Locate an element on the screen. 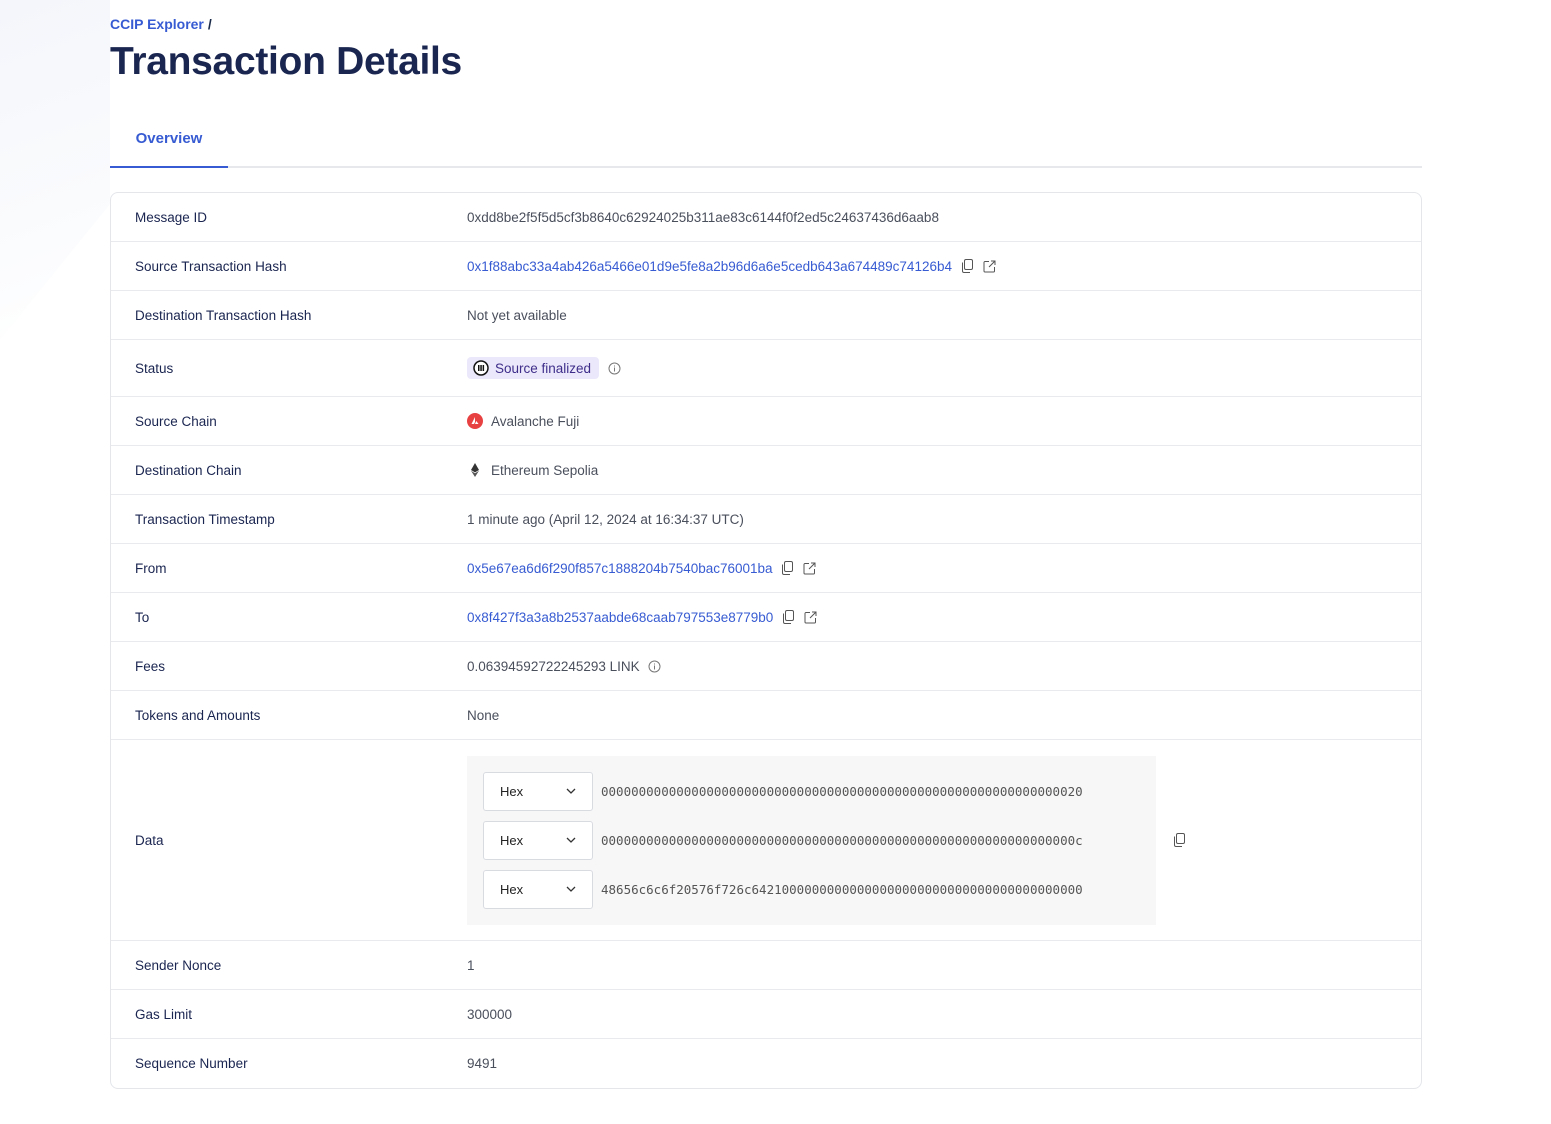 The width and height of the screenshot is (1551, 1124). tokens-value: None is located at coordinates (483, 715).